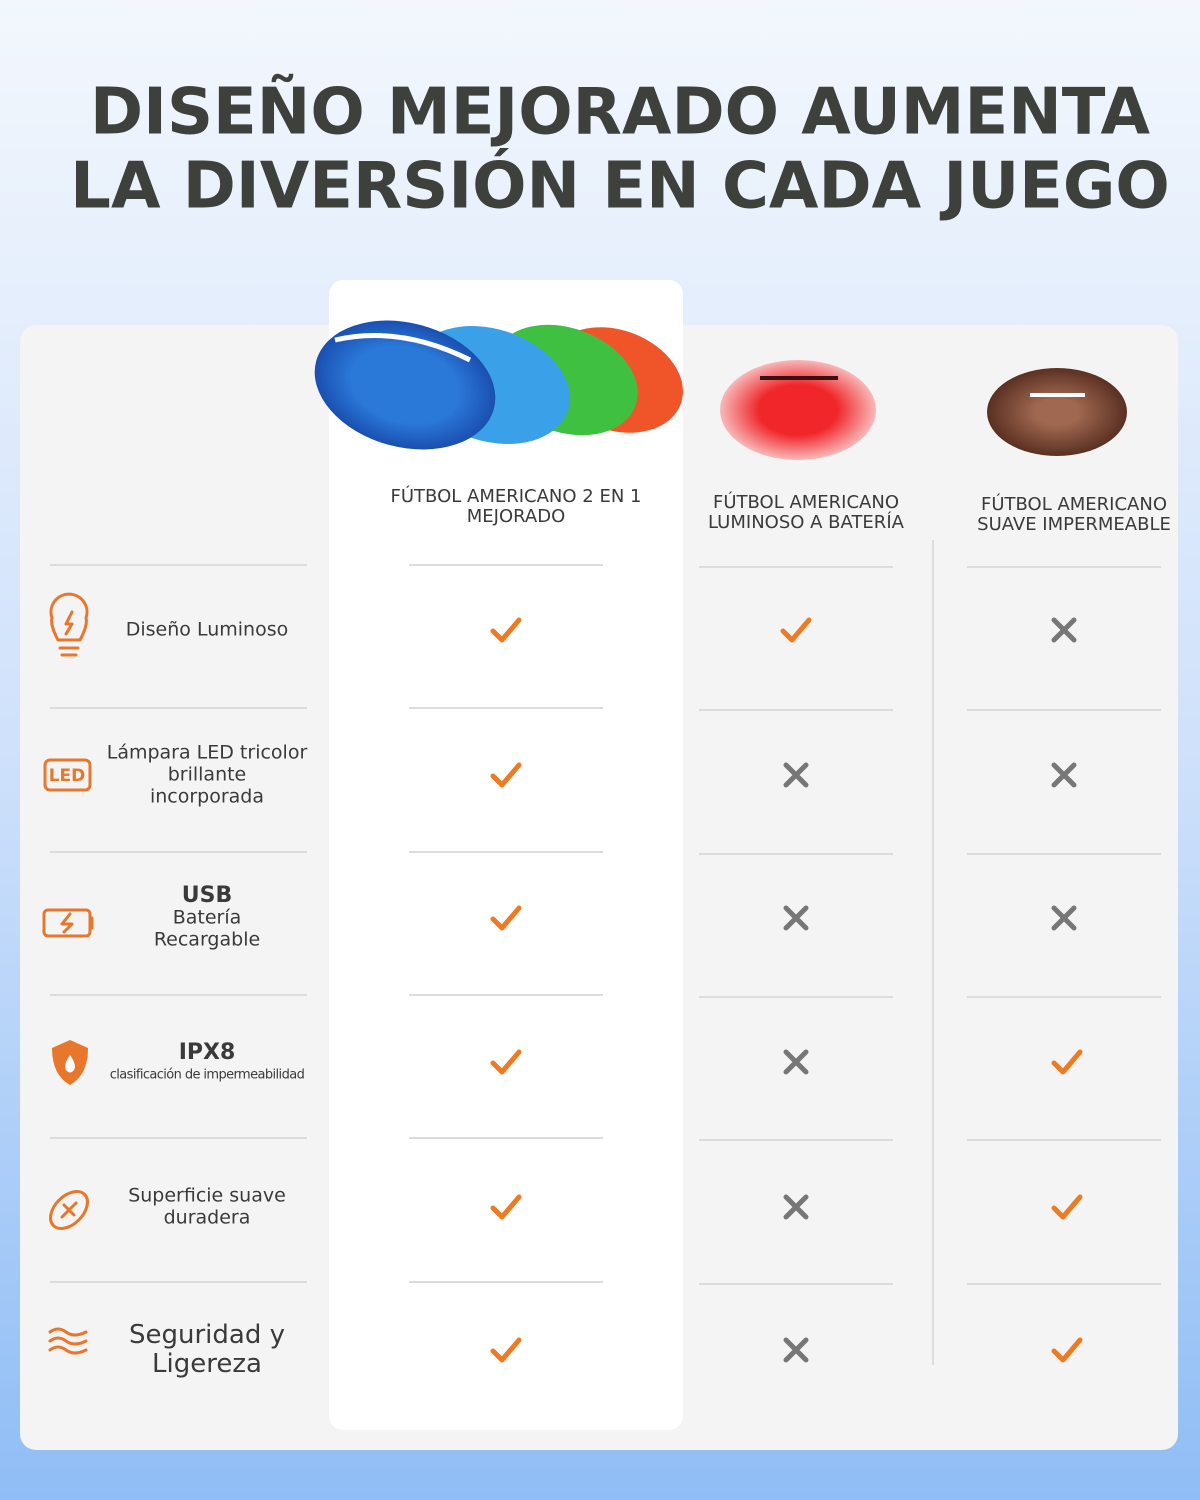 The image size is (1200, 1500). I want to click on feature-label: Lámpara LED tricolor, so click(207, 753).